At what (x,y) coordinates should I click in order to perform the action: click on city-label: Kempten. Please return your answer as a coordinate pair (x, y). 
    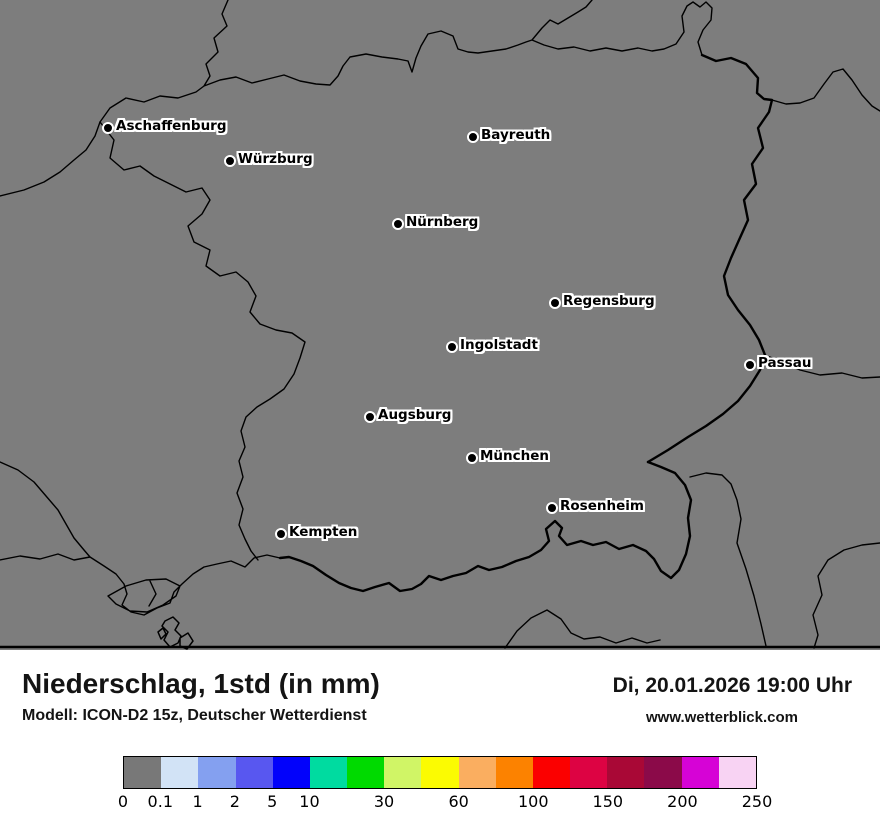
    Looking at the image, I should click on (323, 532).